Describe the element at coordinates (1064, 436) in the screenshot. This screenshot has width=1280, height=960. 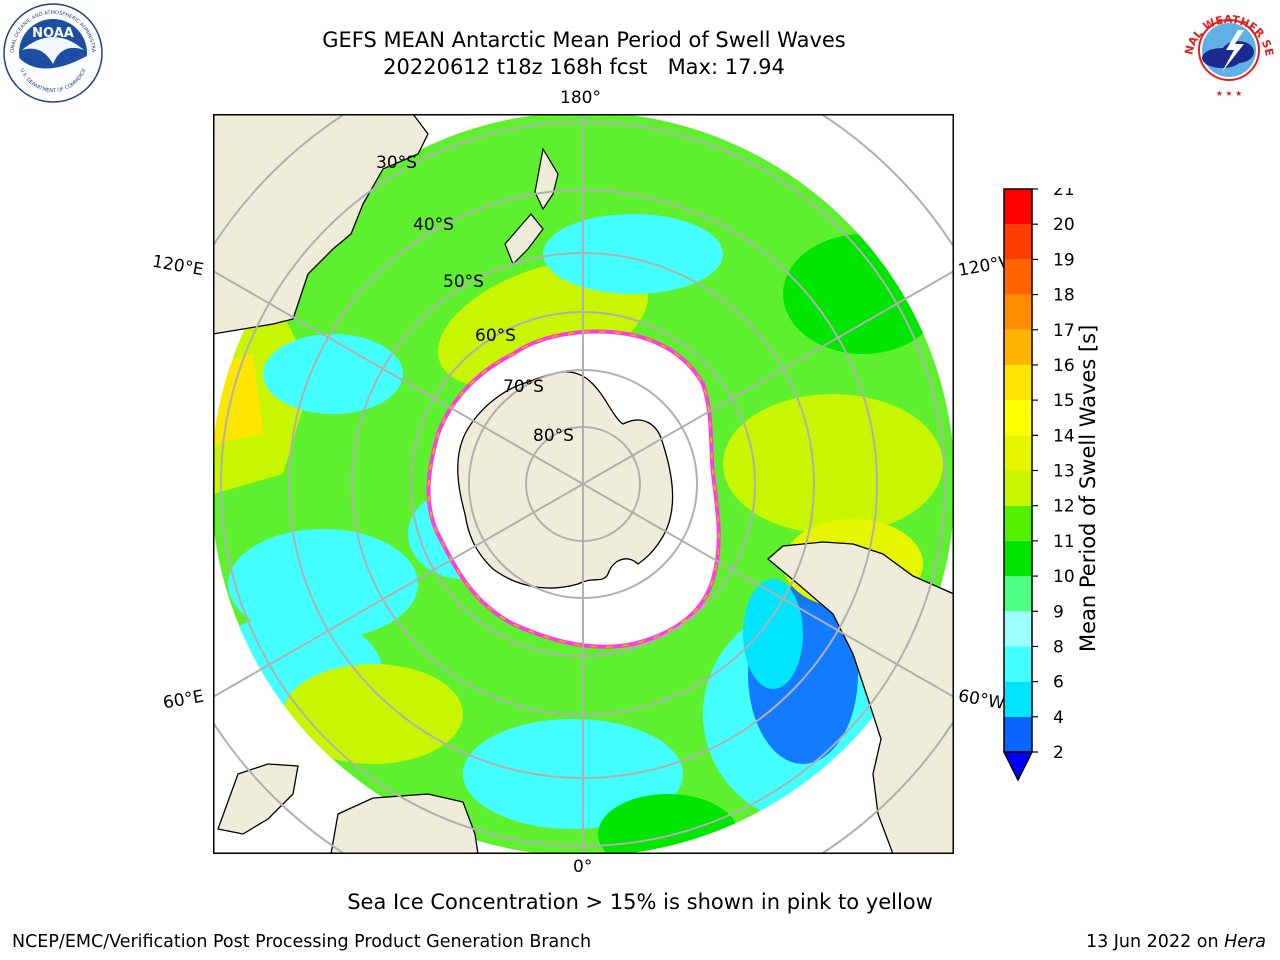
I see `colorbar-tick-label: 14` at that location.